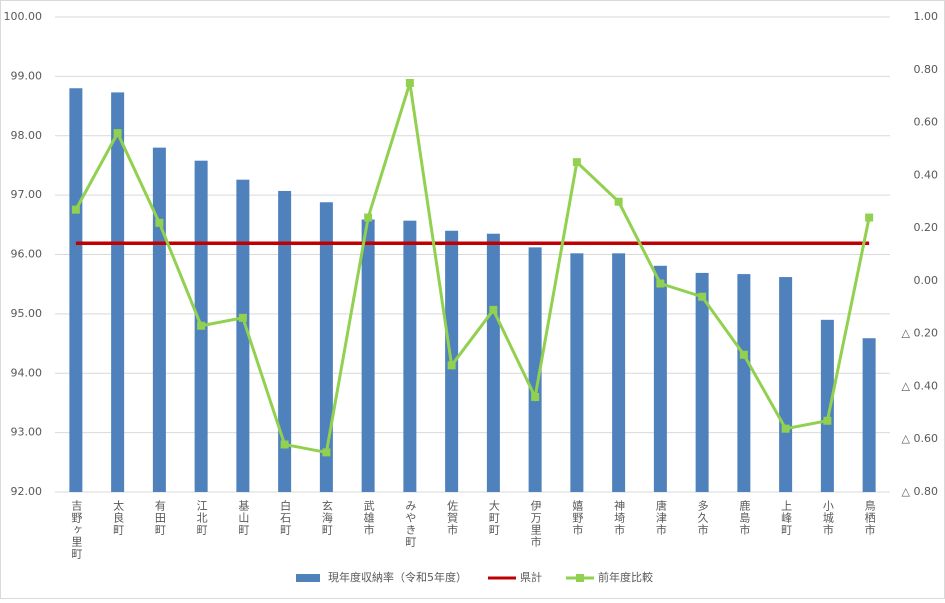 The width and height of the screenshot is (945, 603). I want to click on x-tick-label: 基山町, so click(243, 518).